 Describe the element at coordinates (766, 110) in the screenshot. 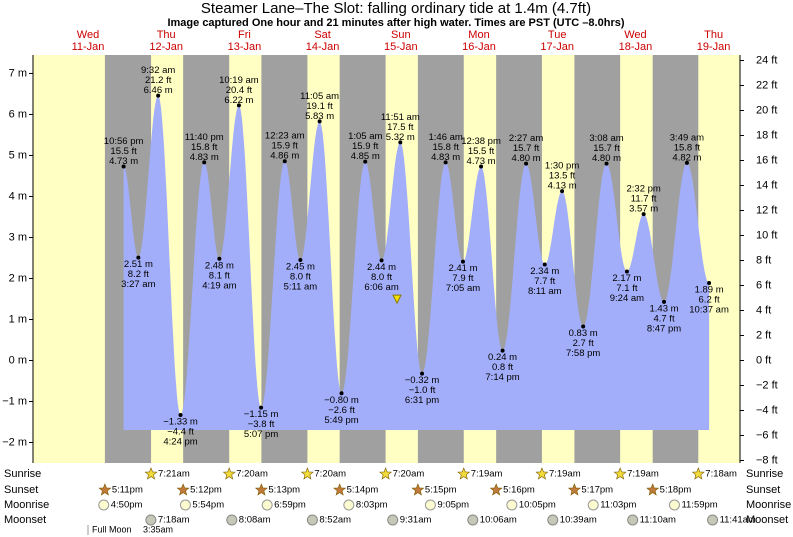

I see `y2-tick-label: 20 ft` at that location.